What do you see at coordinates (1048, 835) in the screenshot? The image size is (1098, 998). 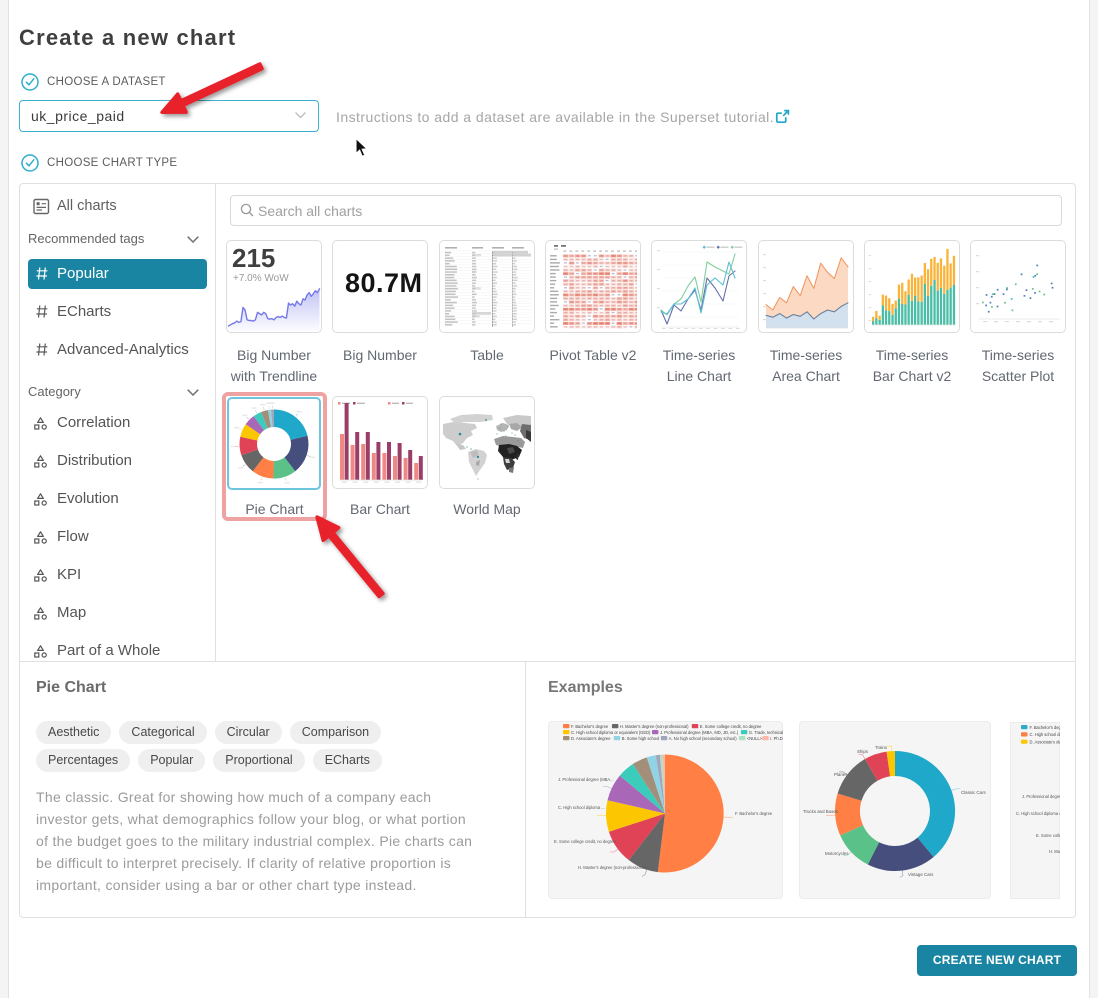 I see `svg-text: E. Some college` at bounding box center [1048, 835].